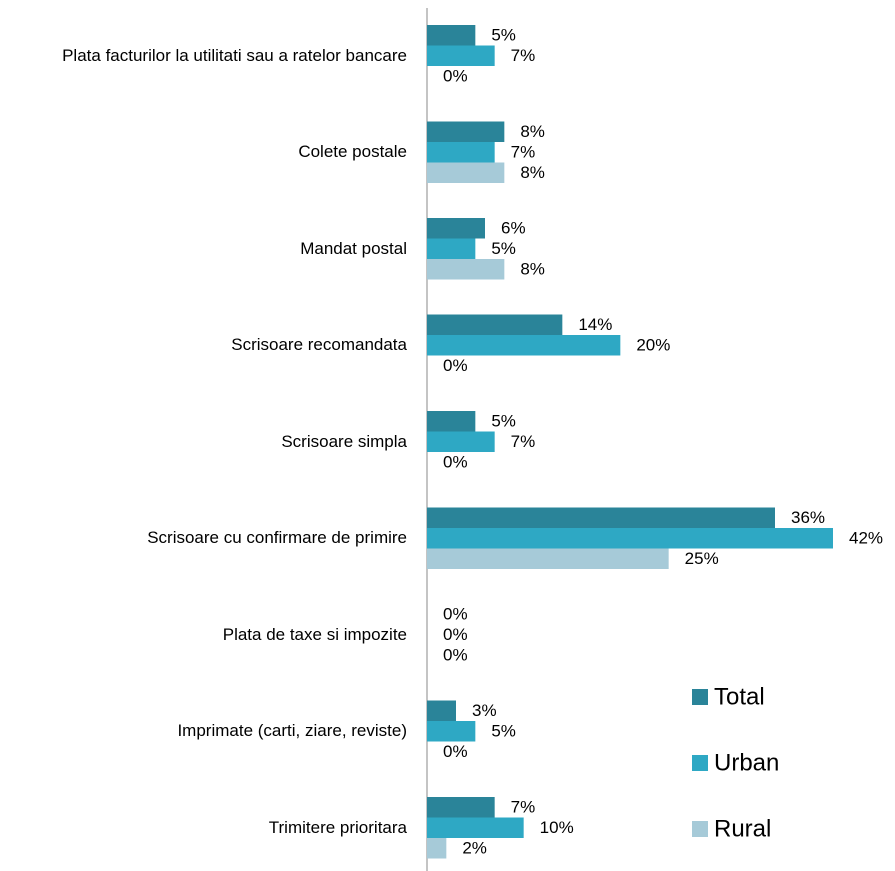 Image resolution: width=895 pixels, height=871 pixels. Describe the element at coordinates (595, 324) in the screenshot. I see `value-label: 14%` at that location.